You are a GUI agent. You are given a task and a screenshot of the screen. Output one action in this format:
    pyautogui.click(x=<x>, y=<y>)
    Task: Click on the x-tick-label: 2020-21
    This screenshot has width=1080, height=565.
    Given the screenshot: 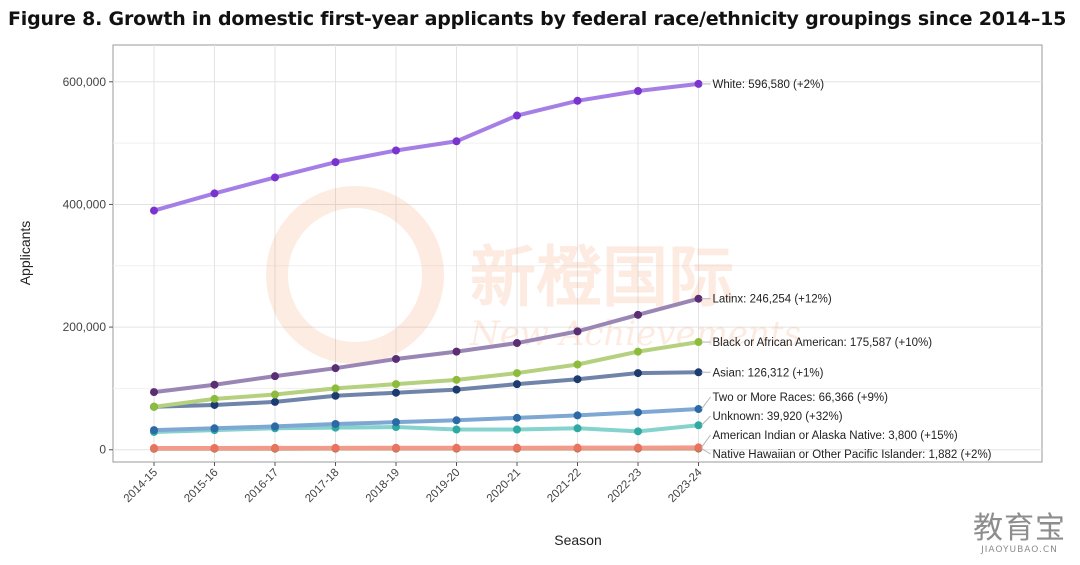 What is the action you would take?
    pyautogui.click(x=504, y=486)
    